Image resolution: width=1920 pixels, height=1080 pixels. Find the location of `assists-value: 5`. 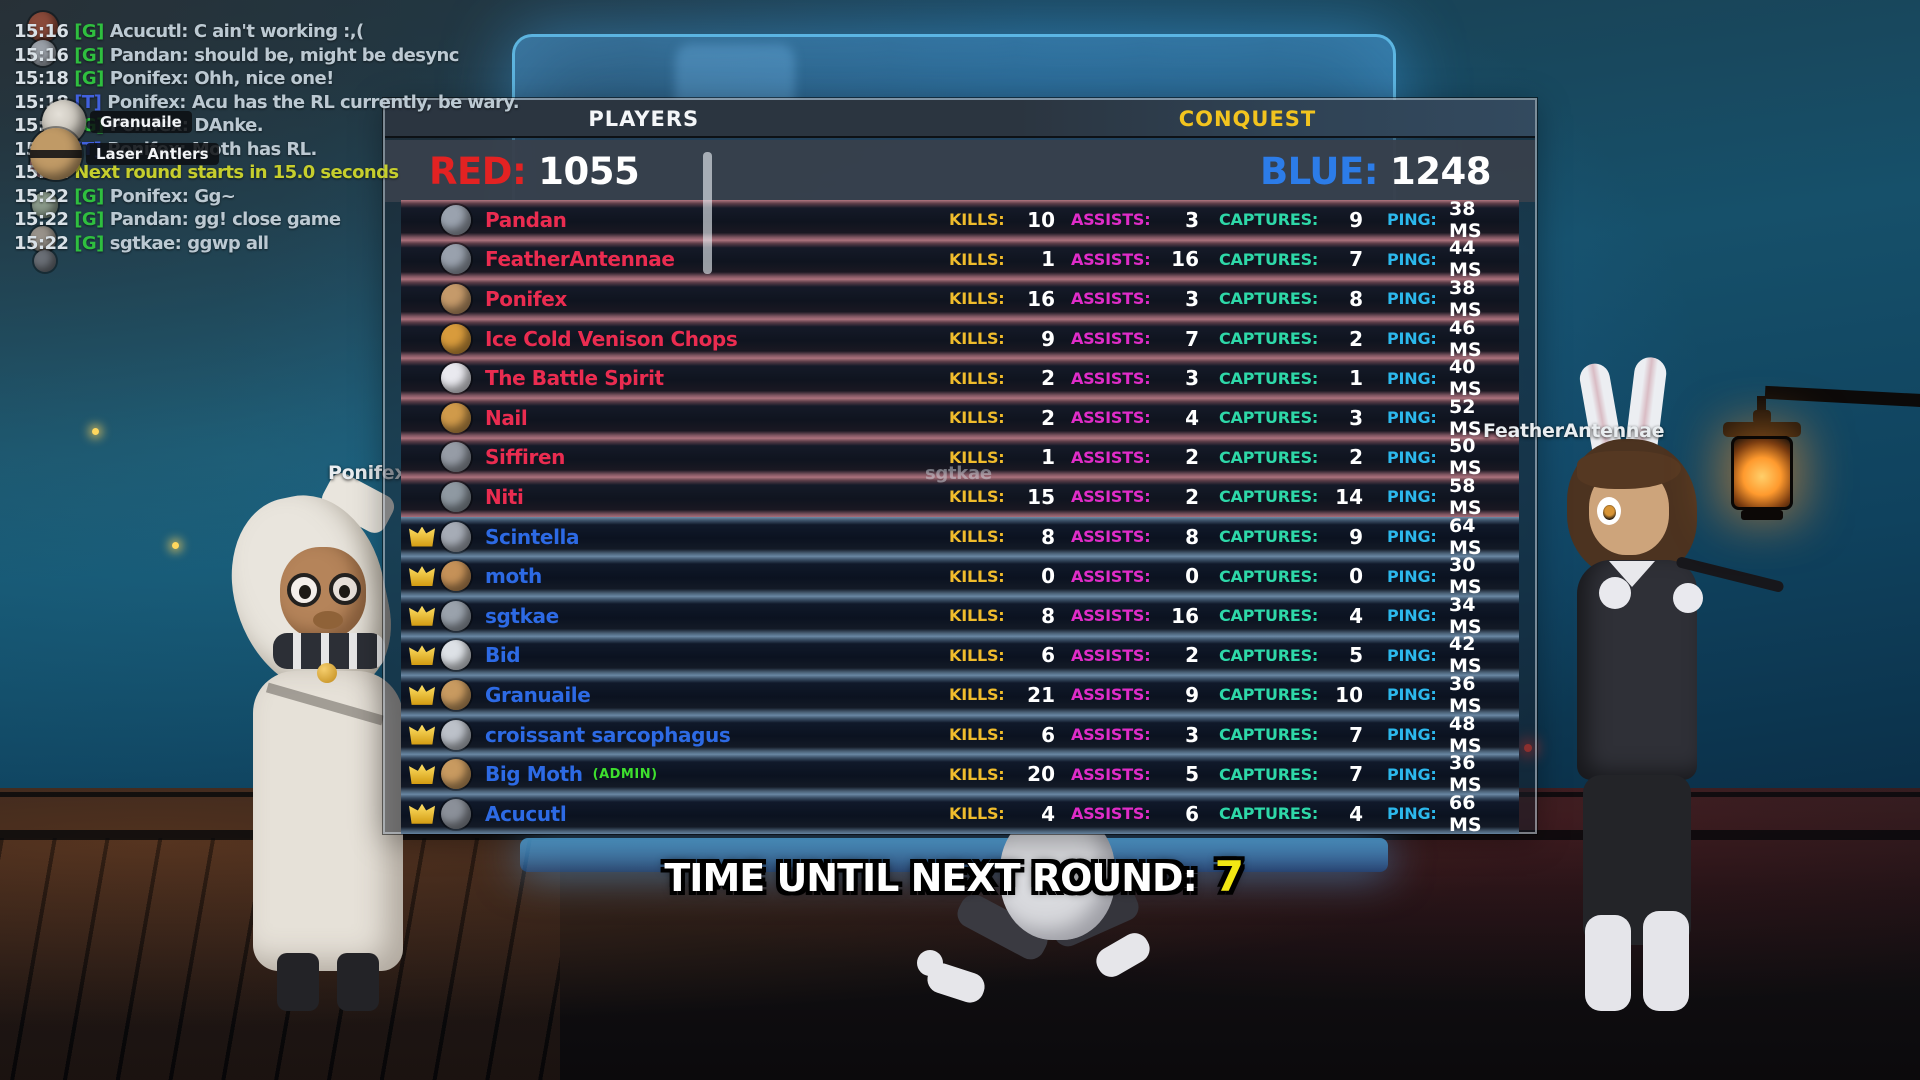

assists-value: 5 is located at coordinates (1192, 774).